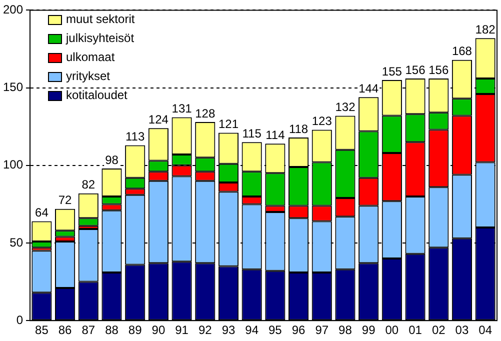  What do you see at coordinates (100, 38) in the screenshot?
I see `legend-label: julkisyhteisöt` at bounding box center [100, 38].